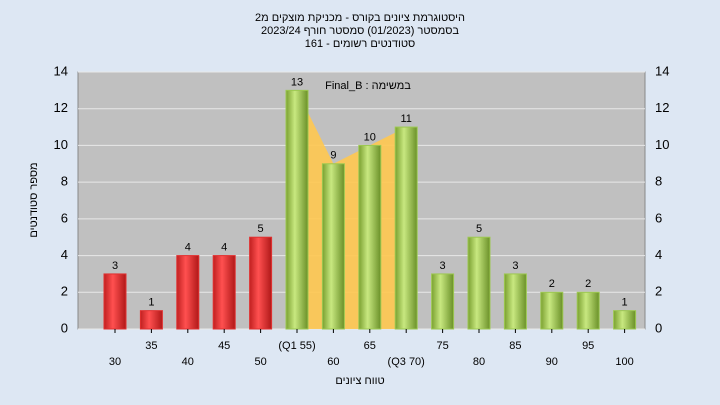  Describe the element at coordinates (360, 44) in the screenshot. I see `title: סטודנטים רשומים - 161` at that location.